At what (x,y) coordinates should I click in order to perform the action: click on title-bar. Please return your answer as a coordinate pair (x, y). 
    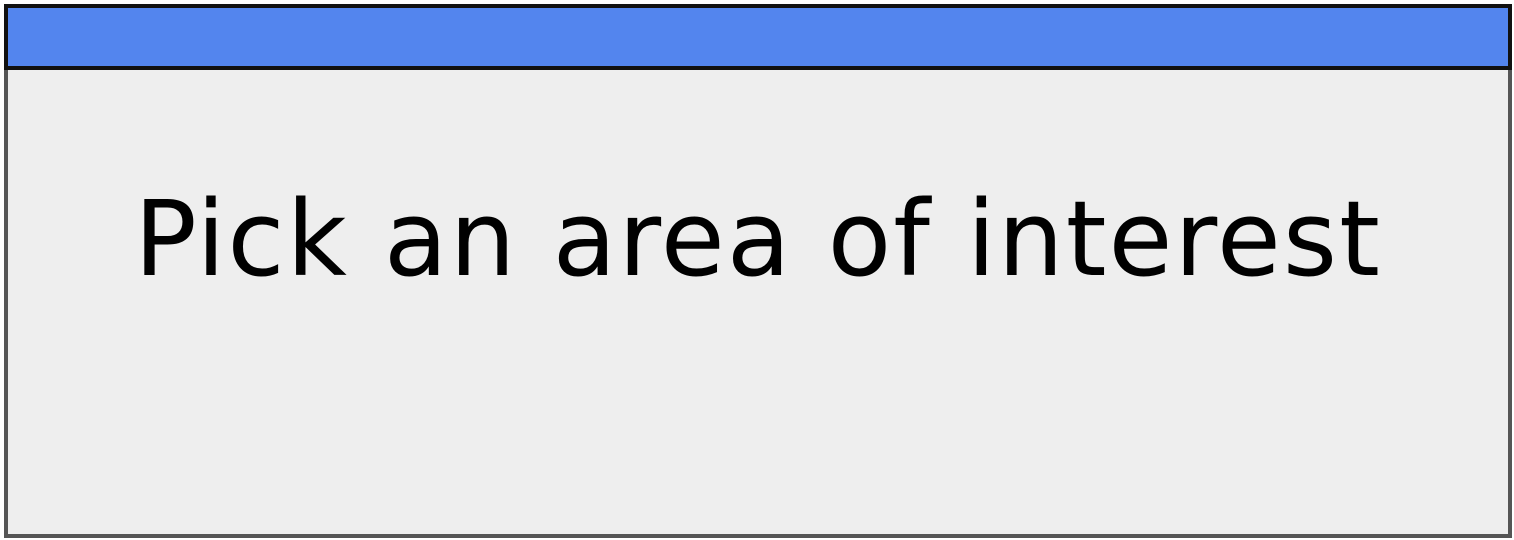
    Looking at the image, I should click on (758, 37).